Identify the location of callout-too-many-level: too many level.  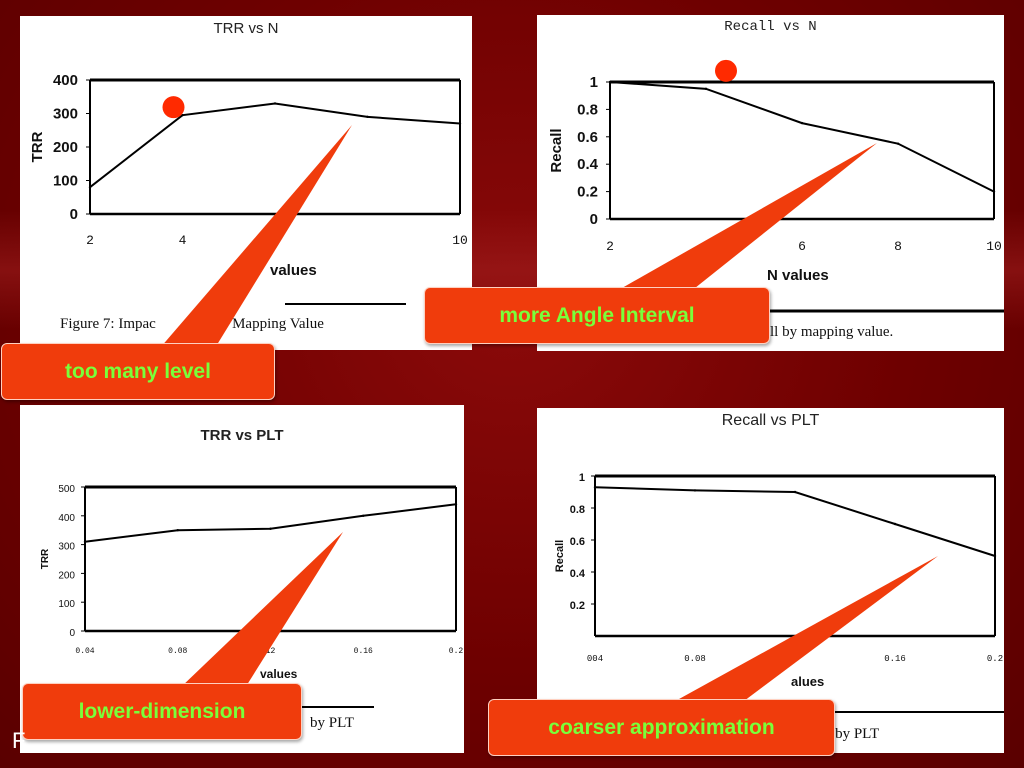
(138, 371).